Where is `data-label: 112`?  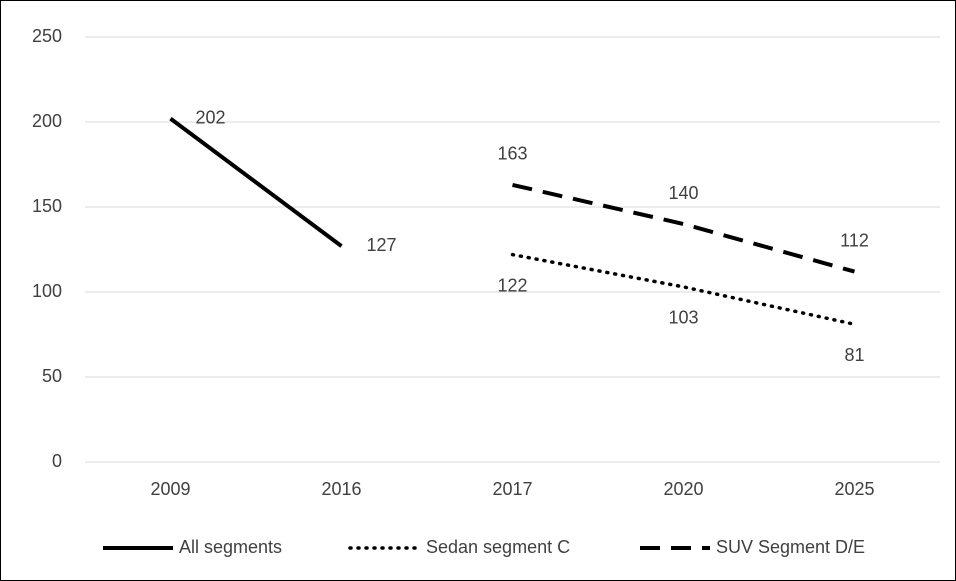 data-label: 112 is located at coordinates (854, 240).